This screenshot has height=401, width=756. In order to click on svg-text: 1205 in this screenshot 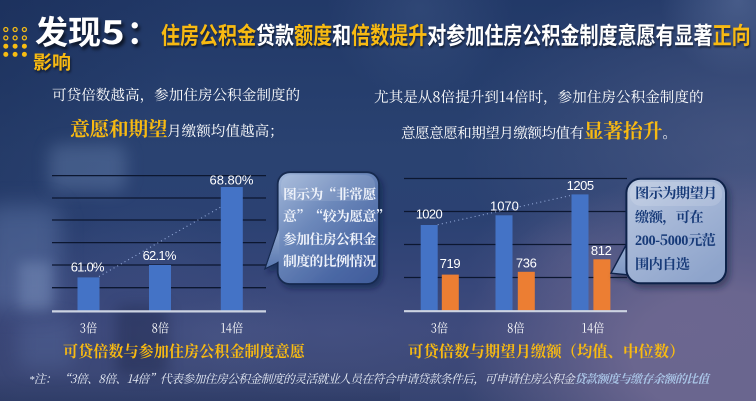, I will do `click(581, 185)`.